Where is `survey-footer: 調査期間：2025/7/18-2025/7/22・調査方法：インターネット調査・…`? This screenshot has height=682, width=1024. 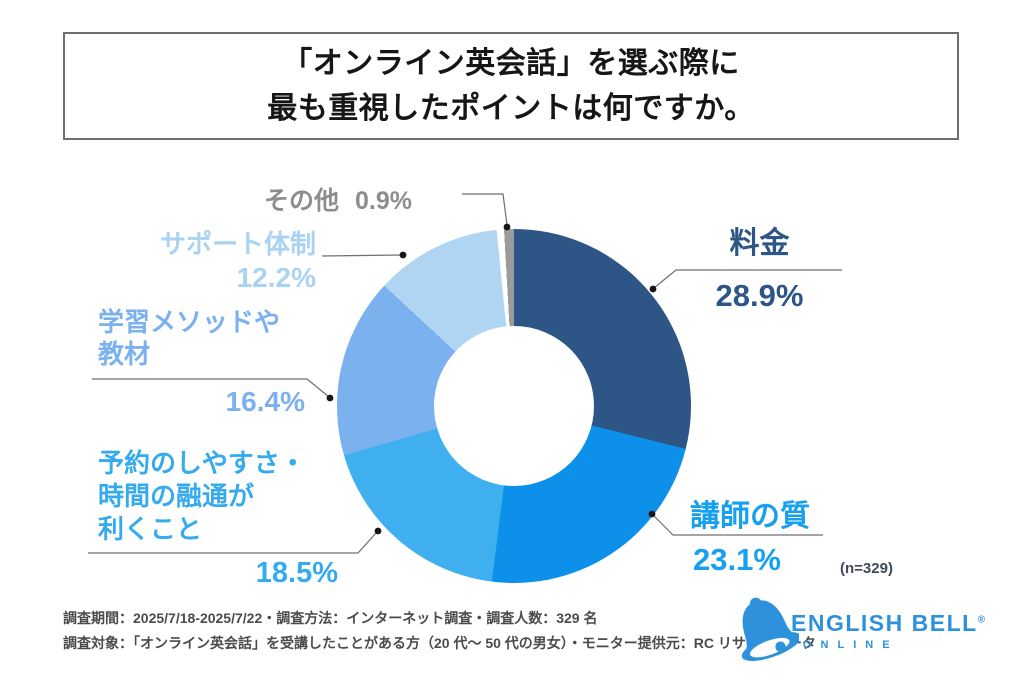 survey-footer: 調査期間：2025/7/18-2025/7/22・調査方法：インターネット調査・… is located at coordinates (439, 631).